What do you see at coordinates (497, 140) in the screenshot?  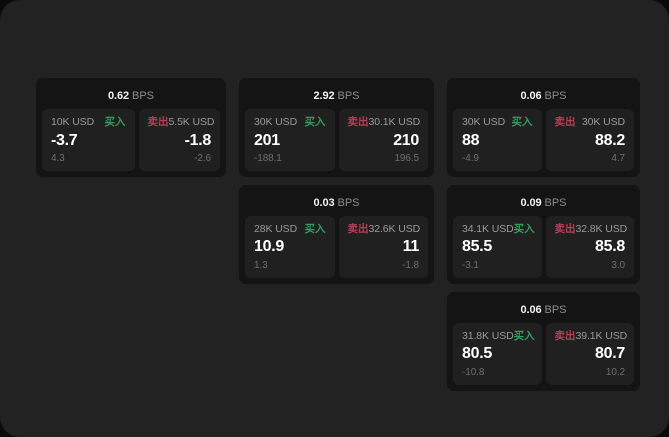 I see `buy-panel: 30K USD 买入 88 -4.9` at bounding box center [497, 140].